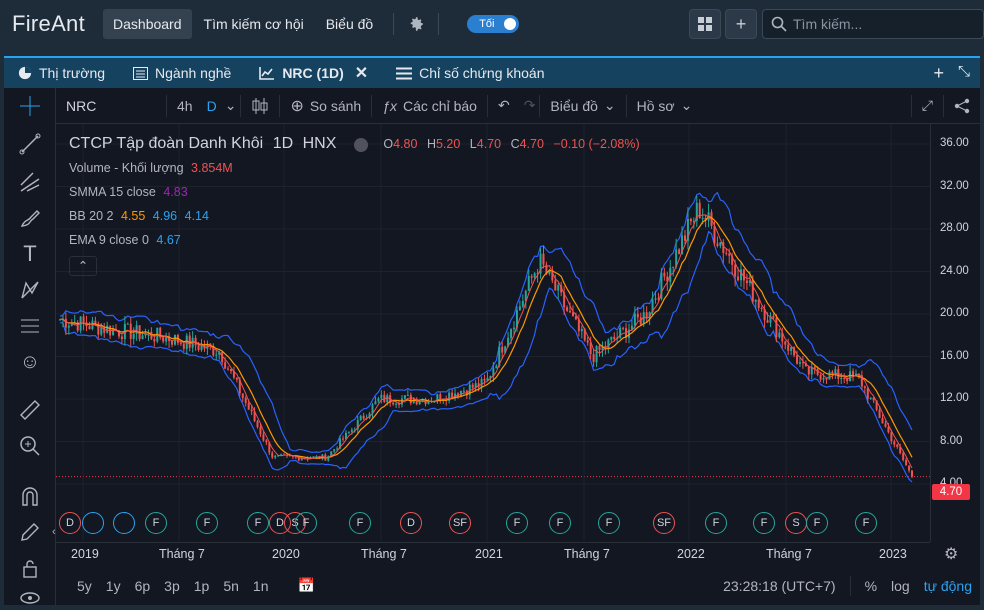 The height and width of the screenshot is (610, 984). Describe the element at coordinates (962, 105) in the screenshot. I see `share-icon` at that location.